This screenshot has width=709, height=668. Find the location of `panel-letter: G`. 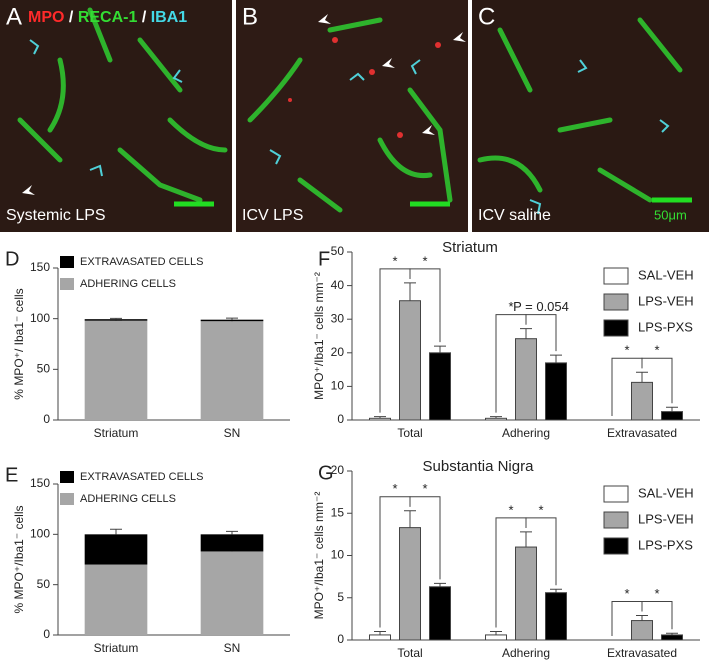

panel-letter: G is located at coordinates (326, 473).